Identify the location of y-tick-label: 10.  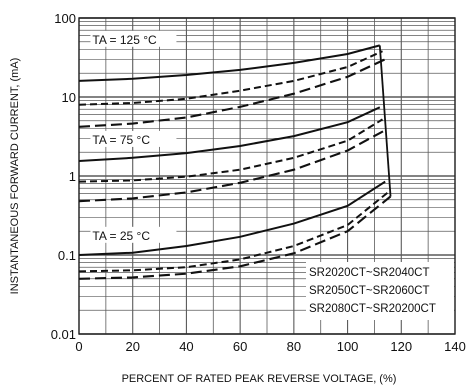
(69, 97).